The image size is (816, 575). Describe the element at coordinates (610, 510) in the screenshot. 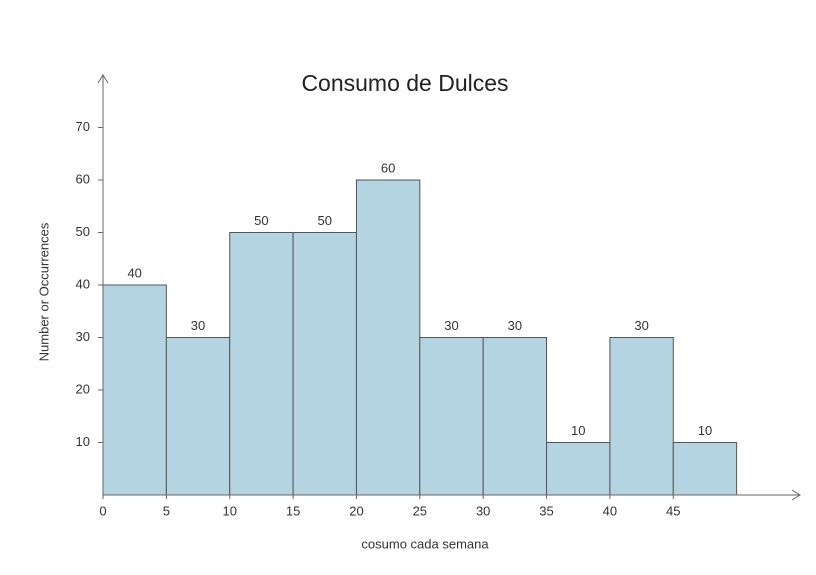

I see `x-tick-label: 40` at that location.